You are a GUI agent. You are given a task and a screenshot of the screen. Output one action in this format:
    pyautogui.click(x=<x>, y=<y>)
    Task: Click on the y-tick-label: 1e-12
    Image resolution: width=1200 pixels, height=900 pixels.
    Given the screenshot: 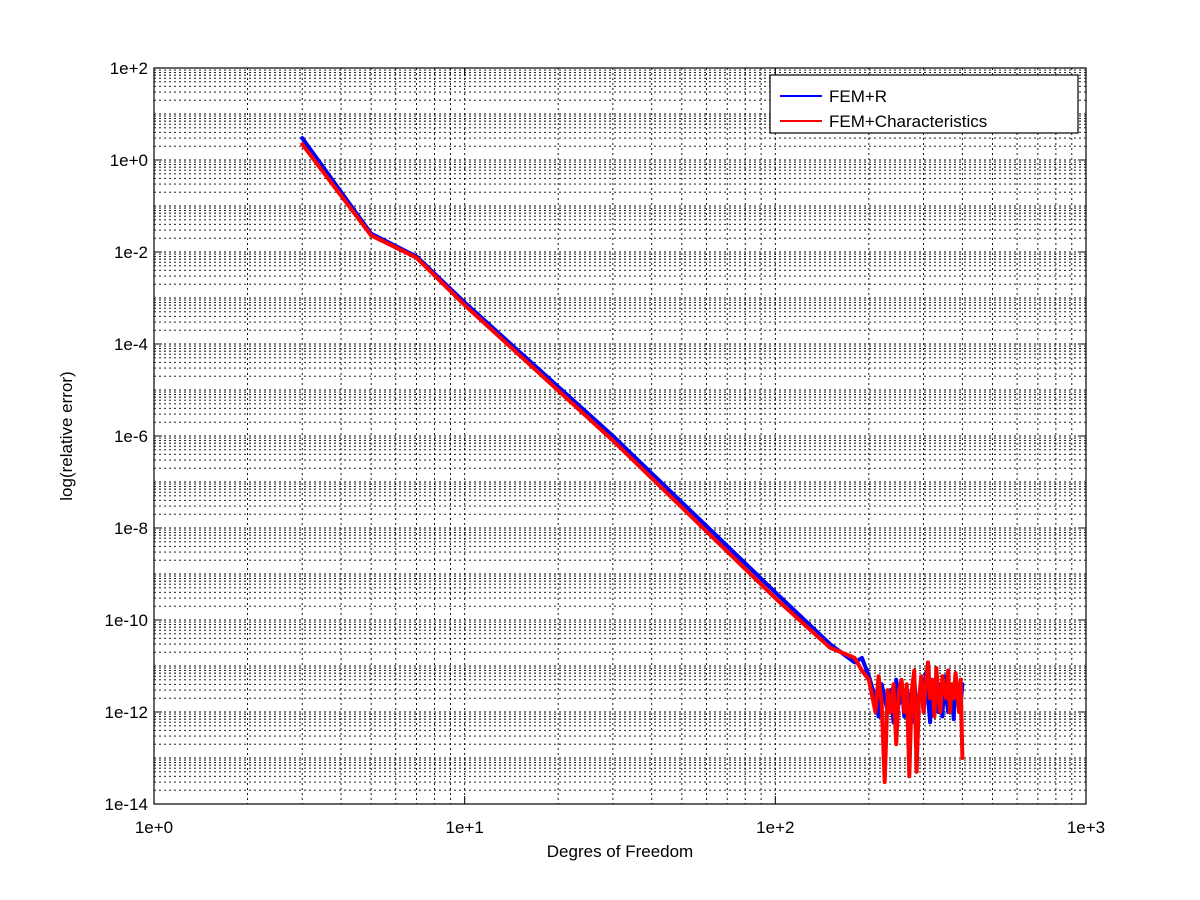 What is the action you would take?
    pyautogui.click(x=126, y=712)
    